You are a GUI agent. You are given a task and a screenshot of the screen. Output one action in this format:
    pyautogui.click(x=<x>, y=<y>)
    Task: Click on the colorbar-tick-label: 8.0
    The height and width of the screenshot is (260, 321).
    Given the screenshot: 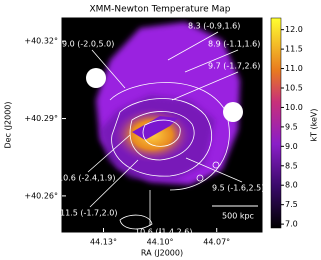 What is the action you would take?
    pyautogui.click(x=291, y=185)
    